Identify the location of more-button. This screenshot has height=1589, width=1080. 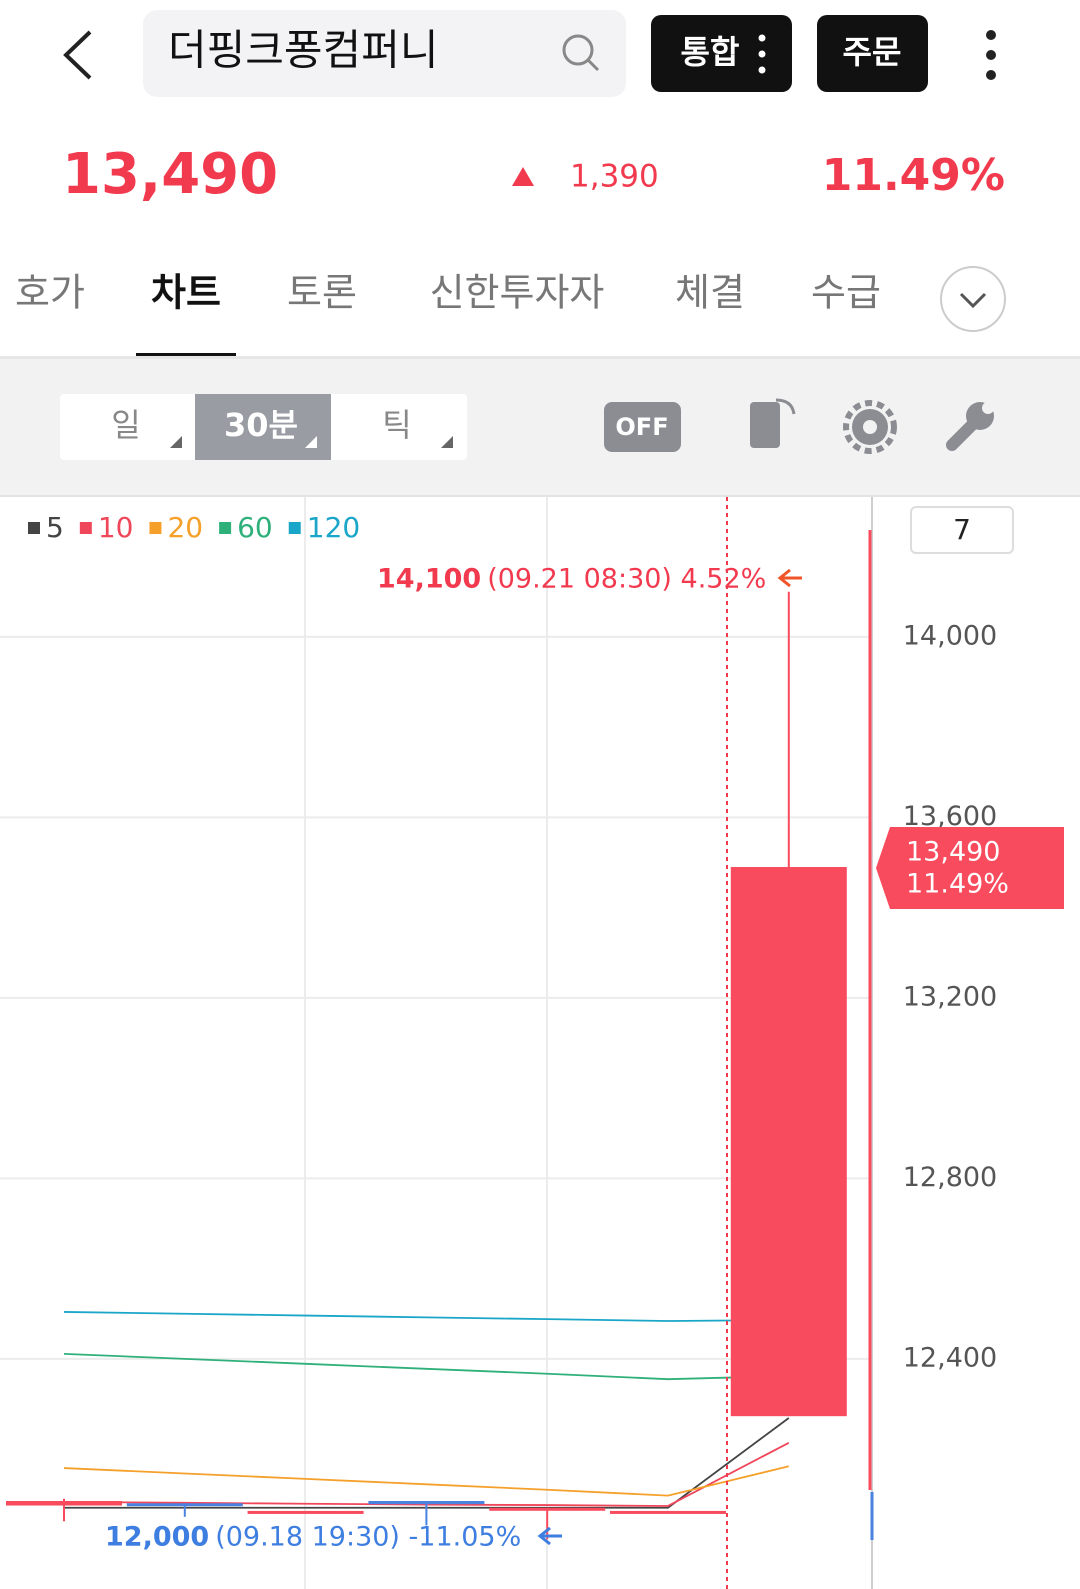
(991, 55).